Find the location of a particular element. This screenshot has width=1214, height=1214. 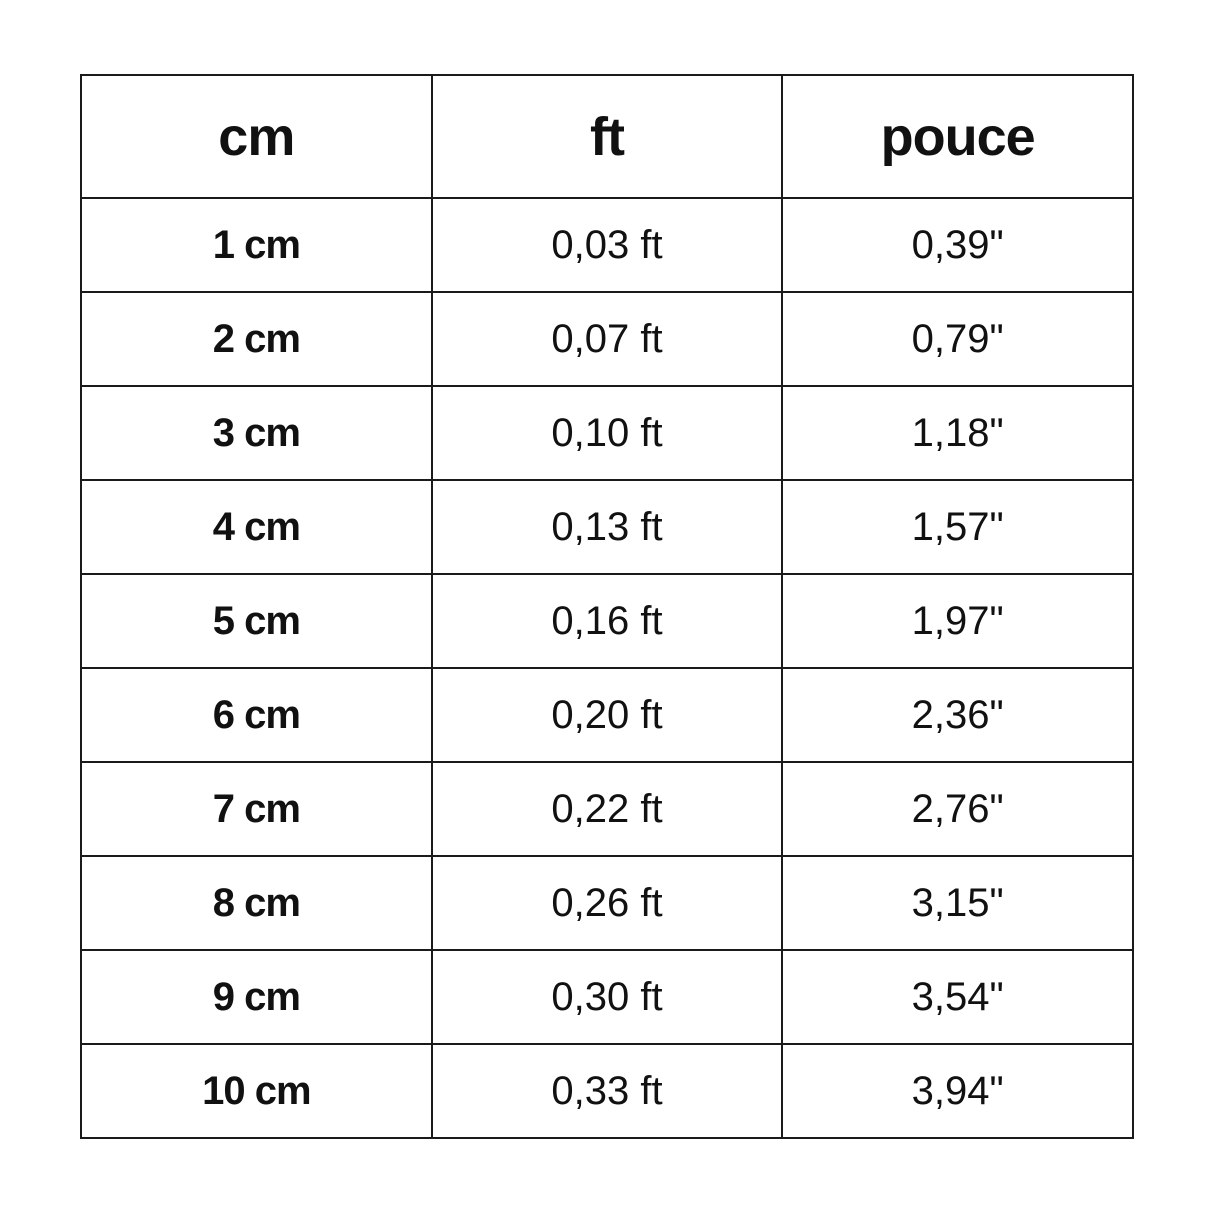

cell-ft: 0,33 ft is located at coordinates (607, 1091).